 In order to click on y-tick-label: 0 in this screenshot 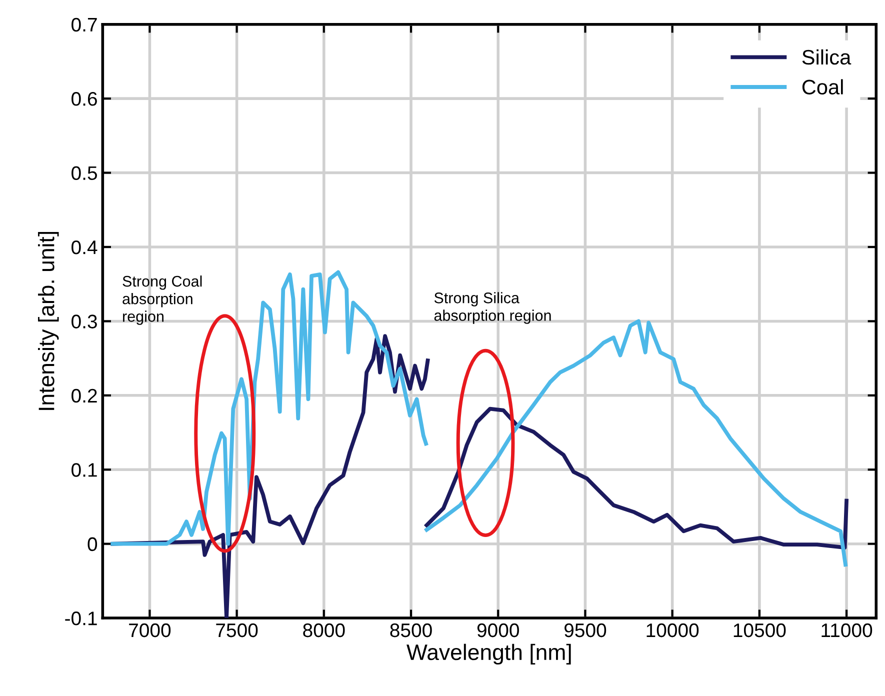, I will do `click(93, 544)`.